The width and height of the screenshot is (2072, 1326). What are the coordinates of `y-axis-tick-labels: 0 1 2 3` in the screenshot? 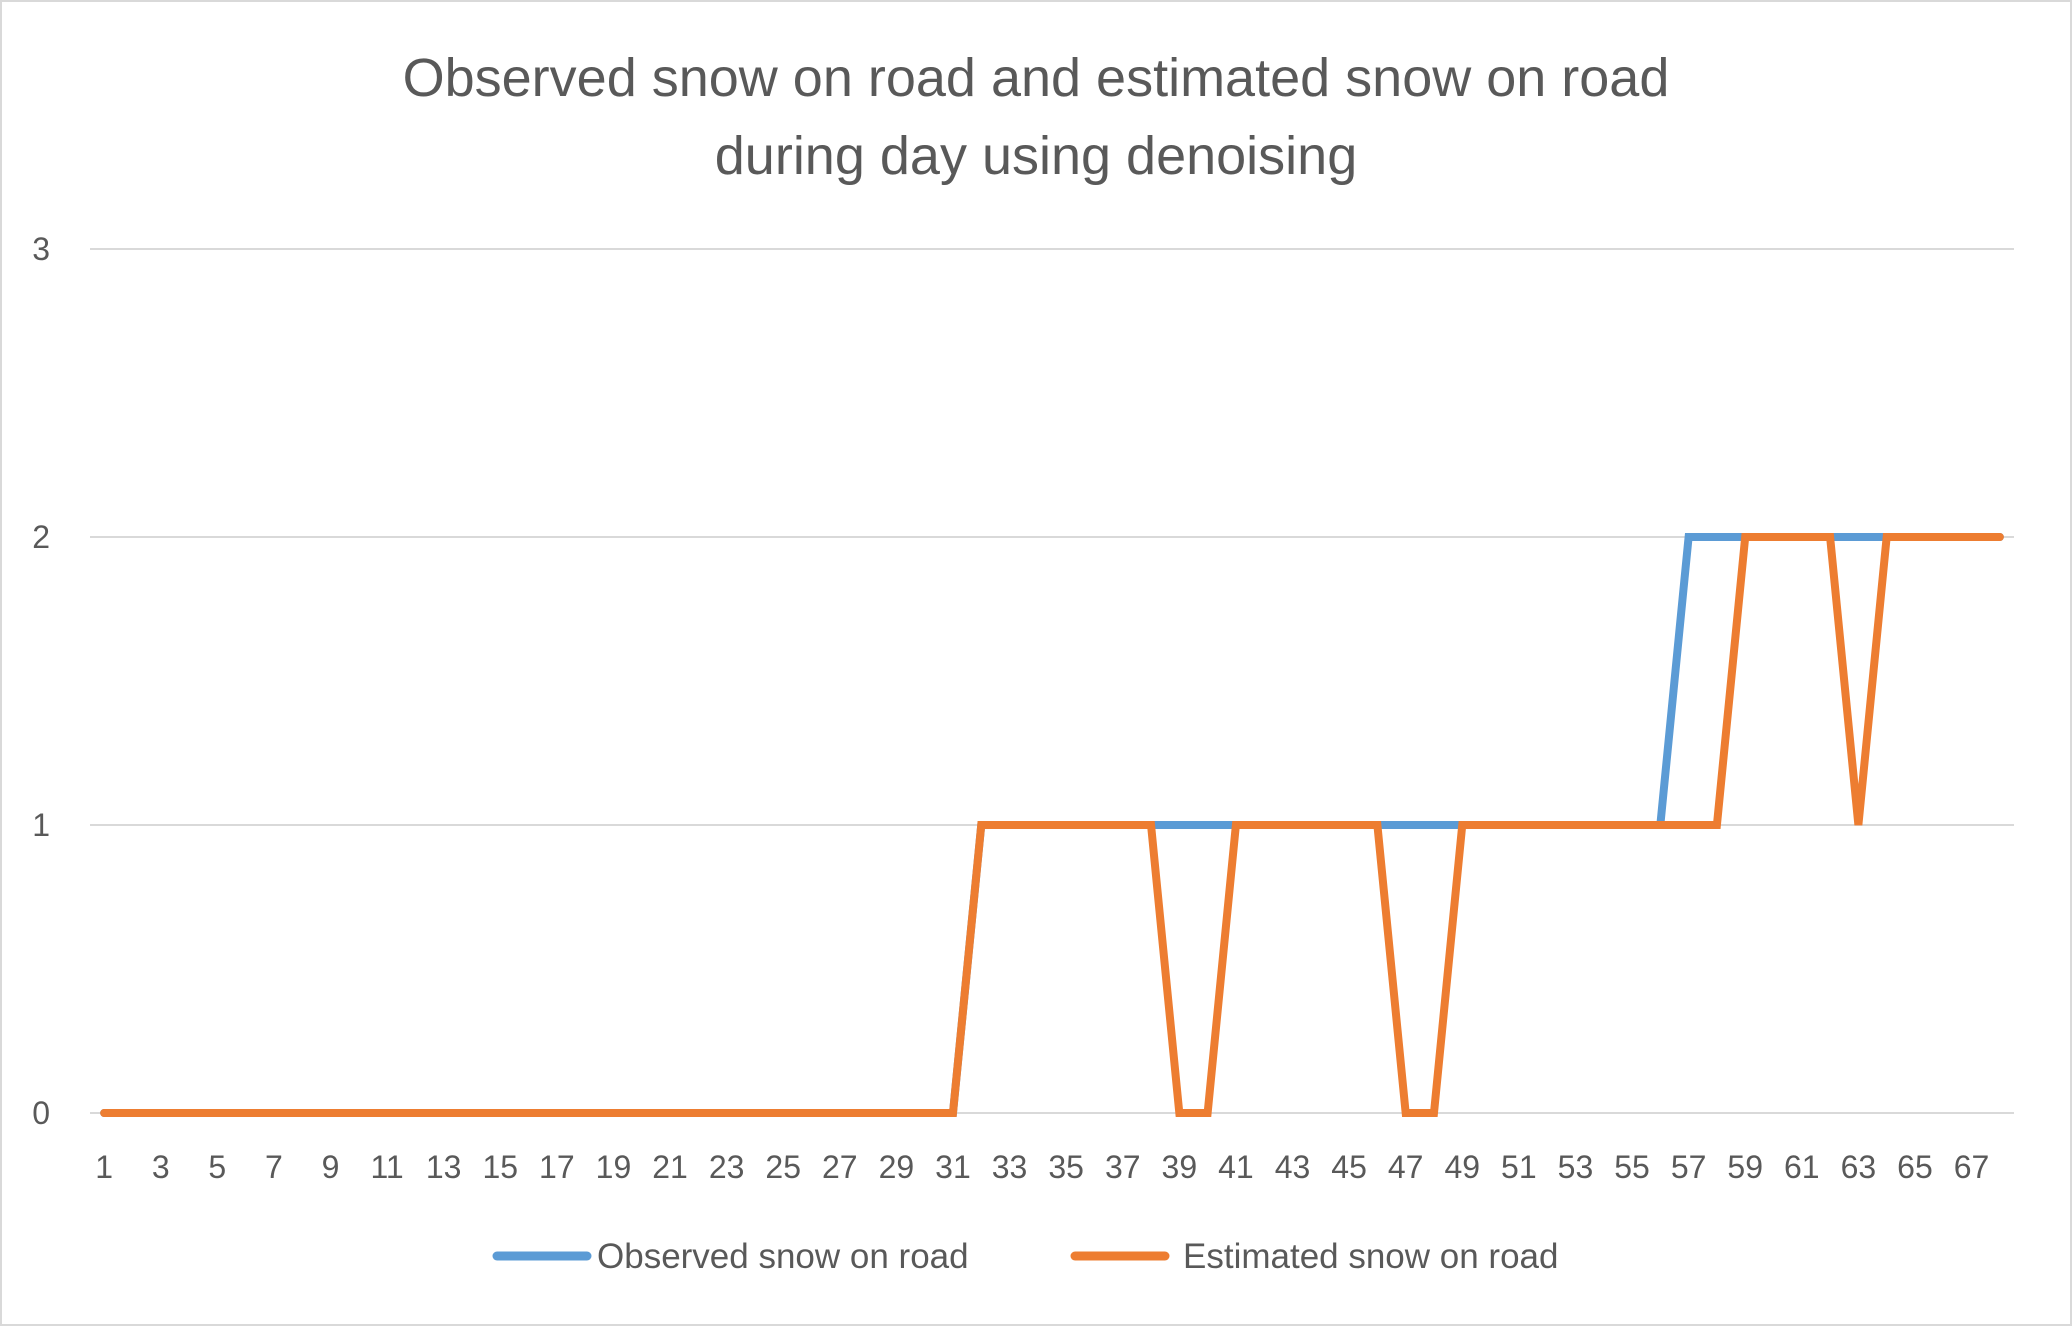 It's located at (41, 681).